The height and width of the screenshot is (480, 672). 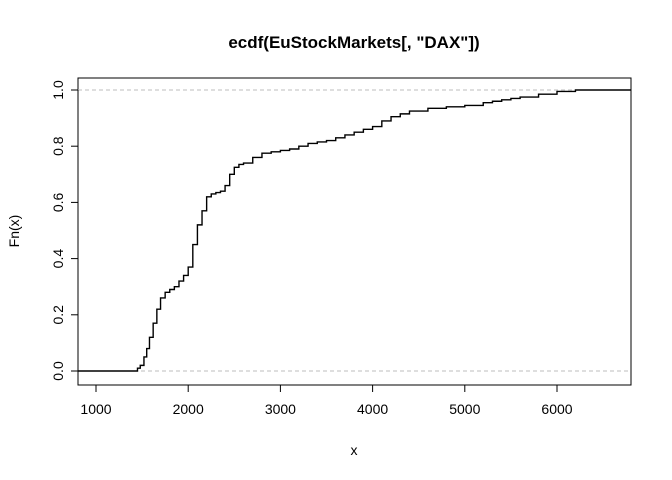 What do you see at coordinates (58, 315) in the screenshot?
I see `y-tick-label: 0.2` at bounding box center [58, 315].